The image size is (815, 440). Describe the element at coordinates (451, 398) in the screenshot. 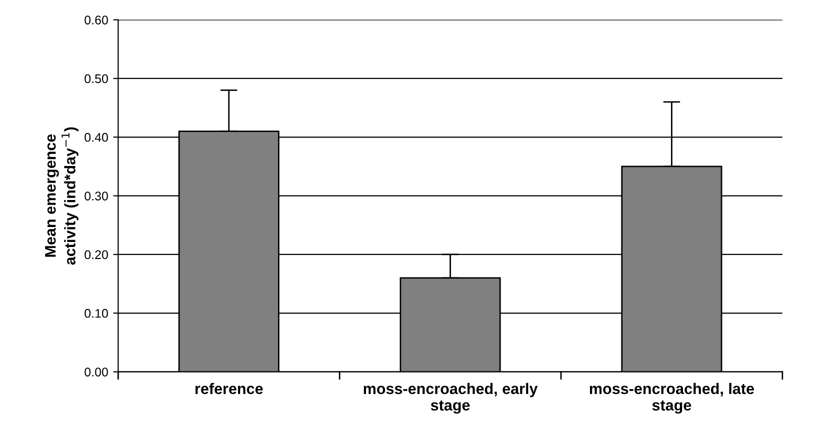

I see `x-tick-label: moss-encroached, early stage` at that location.